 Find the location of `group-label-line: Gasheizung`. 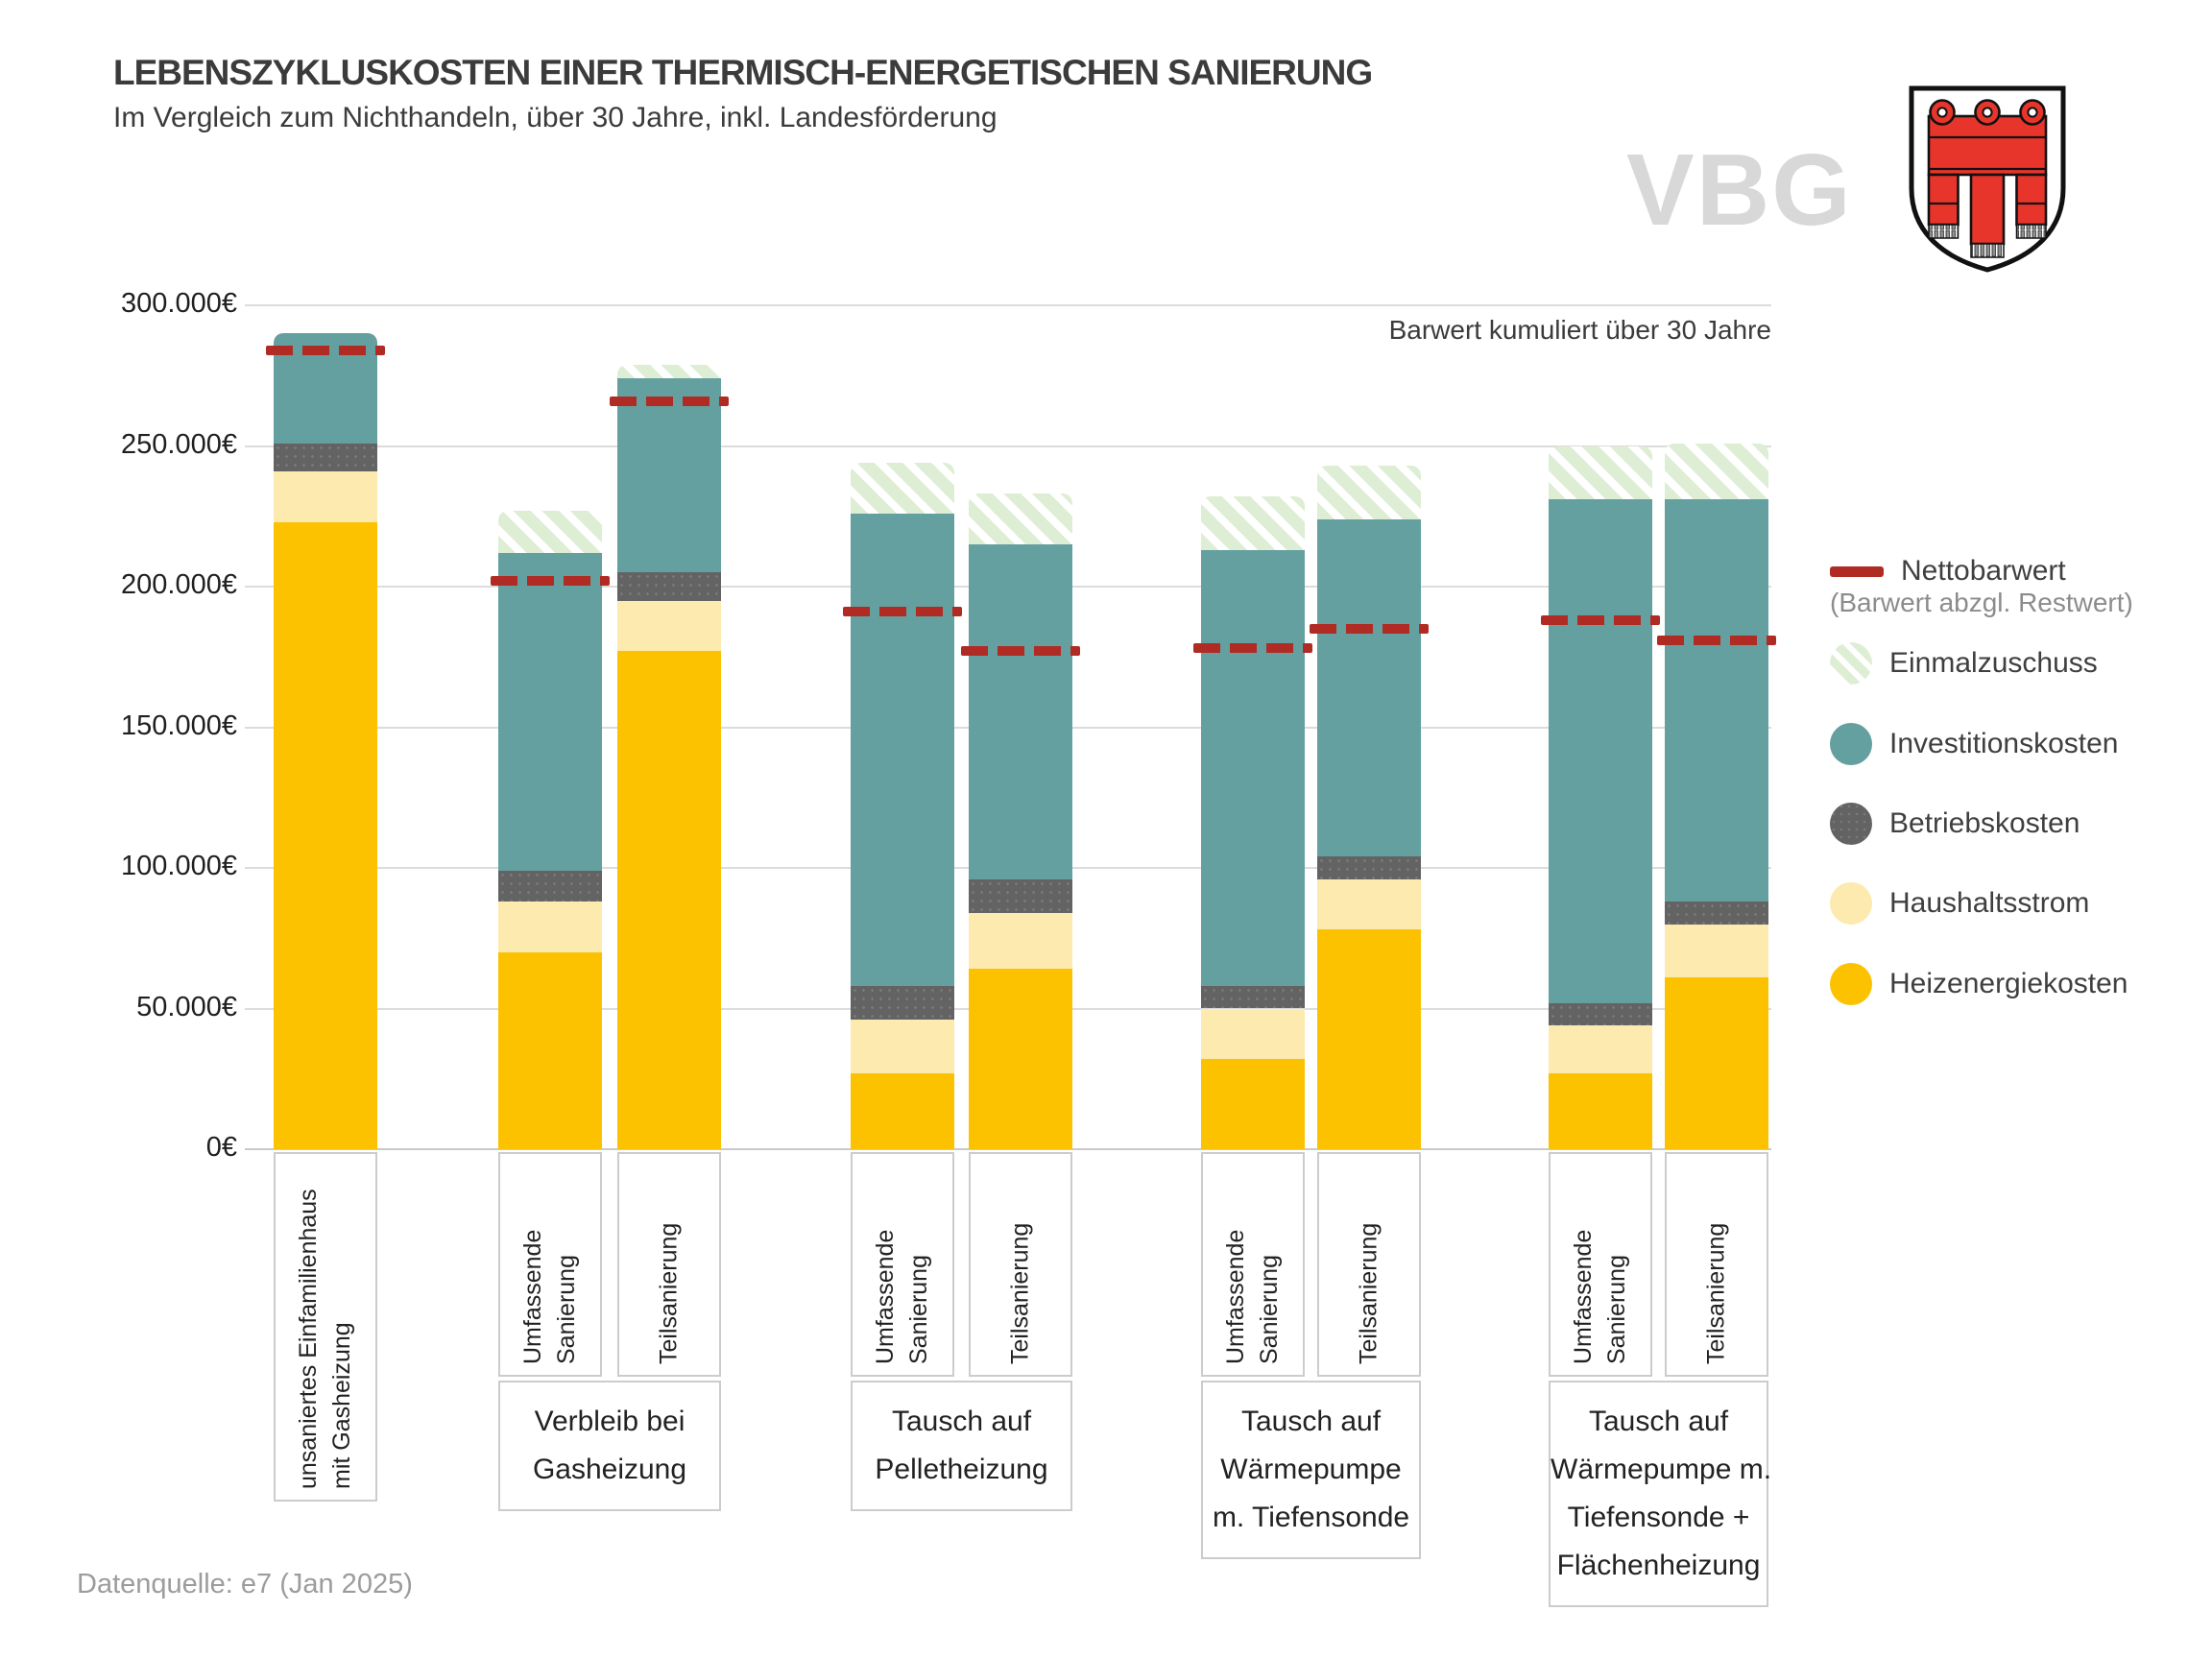

group-label-line: Gasheizung is located at coordinates (609, 1469).